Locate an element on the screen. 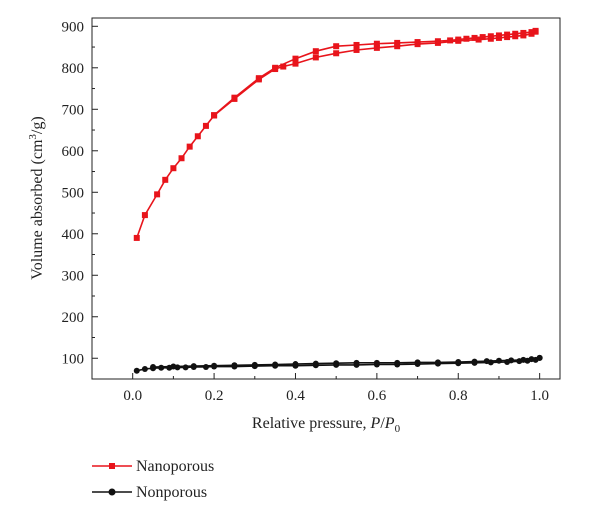 The width and height of the screenshot is (600, 525). x-tick-label: 0.4 is located at coordinates (295, 396).